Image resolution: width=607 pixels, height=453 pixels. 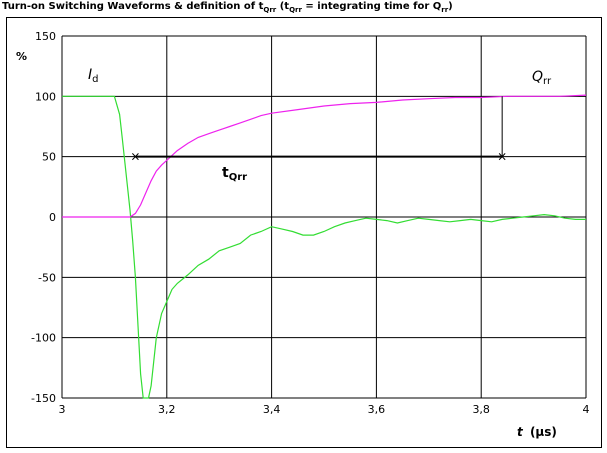 What do you see at coordinates (49, 157) in the screenshot?
I see `y-tick-label: 50` at bounding box center [49, 157].